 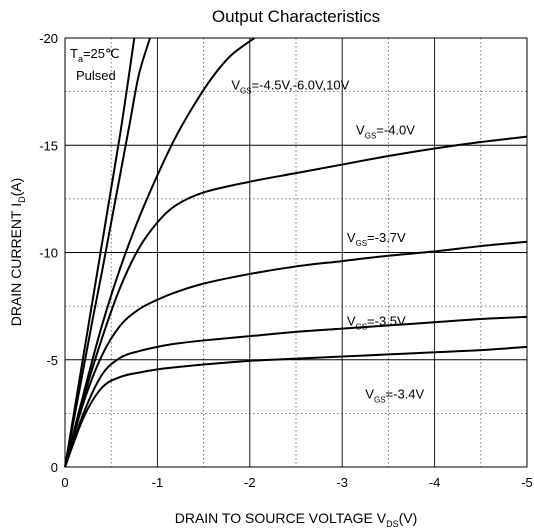 I want to click on y-axis-label: DRAIN CURRENT ID(A), so click(x=17, y=252).